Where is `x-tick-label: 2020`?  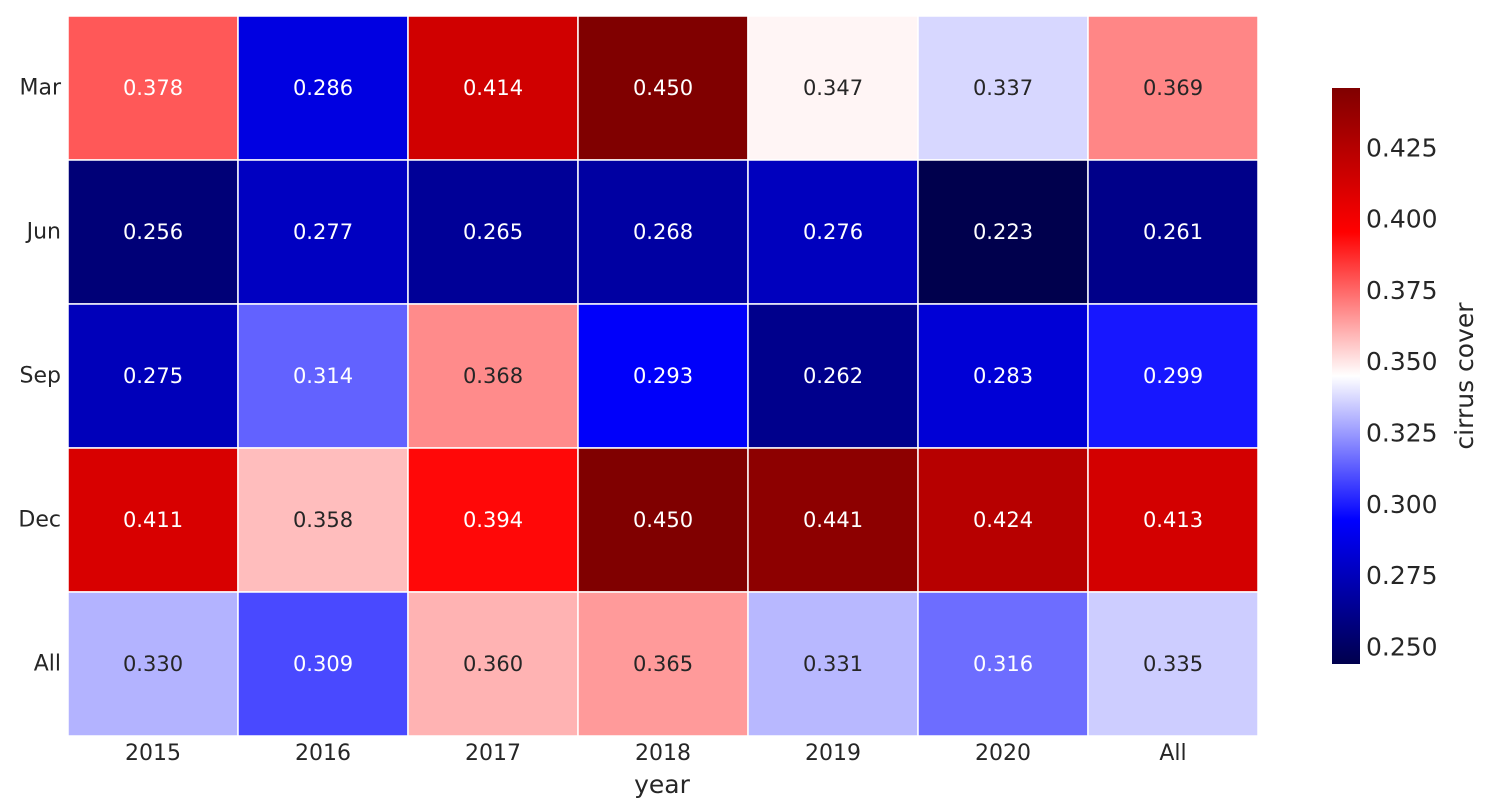 x-tick-label: 2020 is located at coordinates (1003, 753).